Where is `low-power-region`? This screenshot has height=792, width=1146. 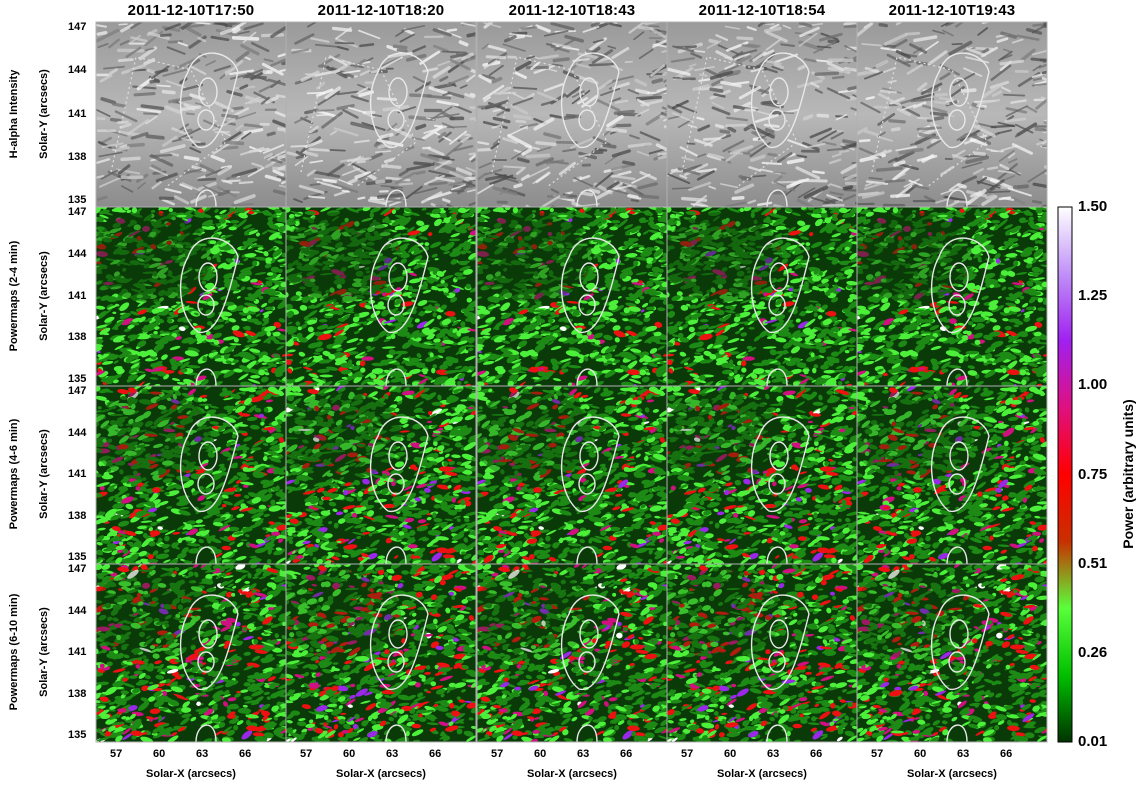
low-power-region is located at coordinates (534, 257).